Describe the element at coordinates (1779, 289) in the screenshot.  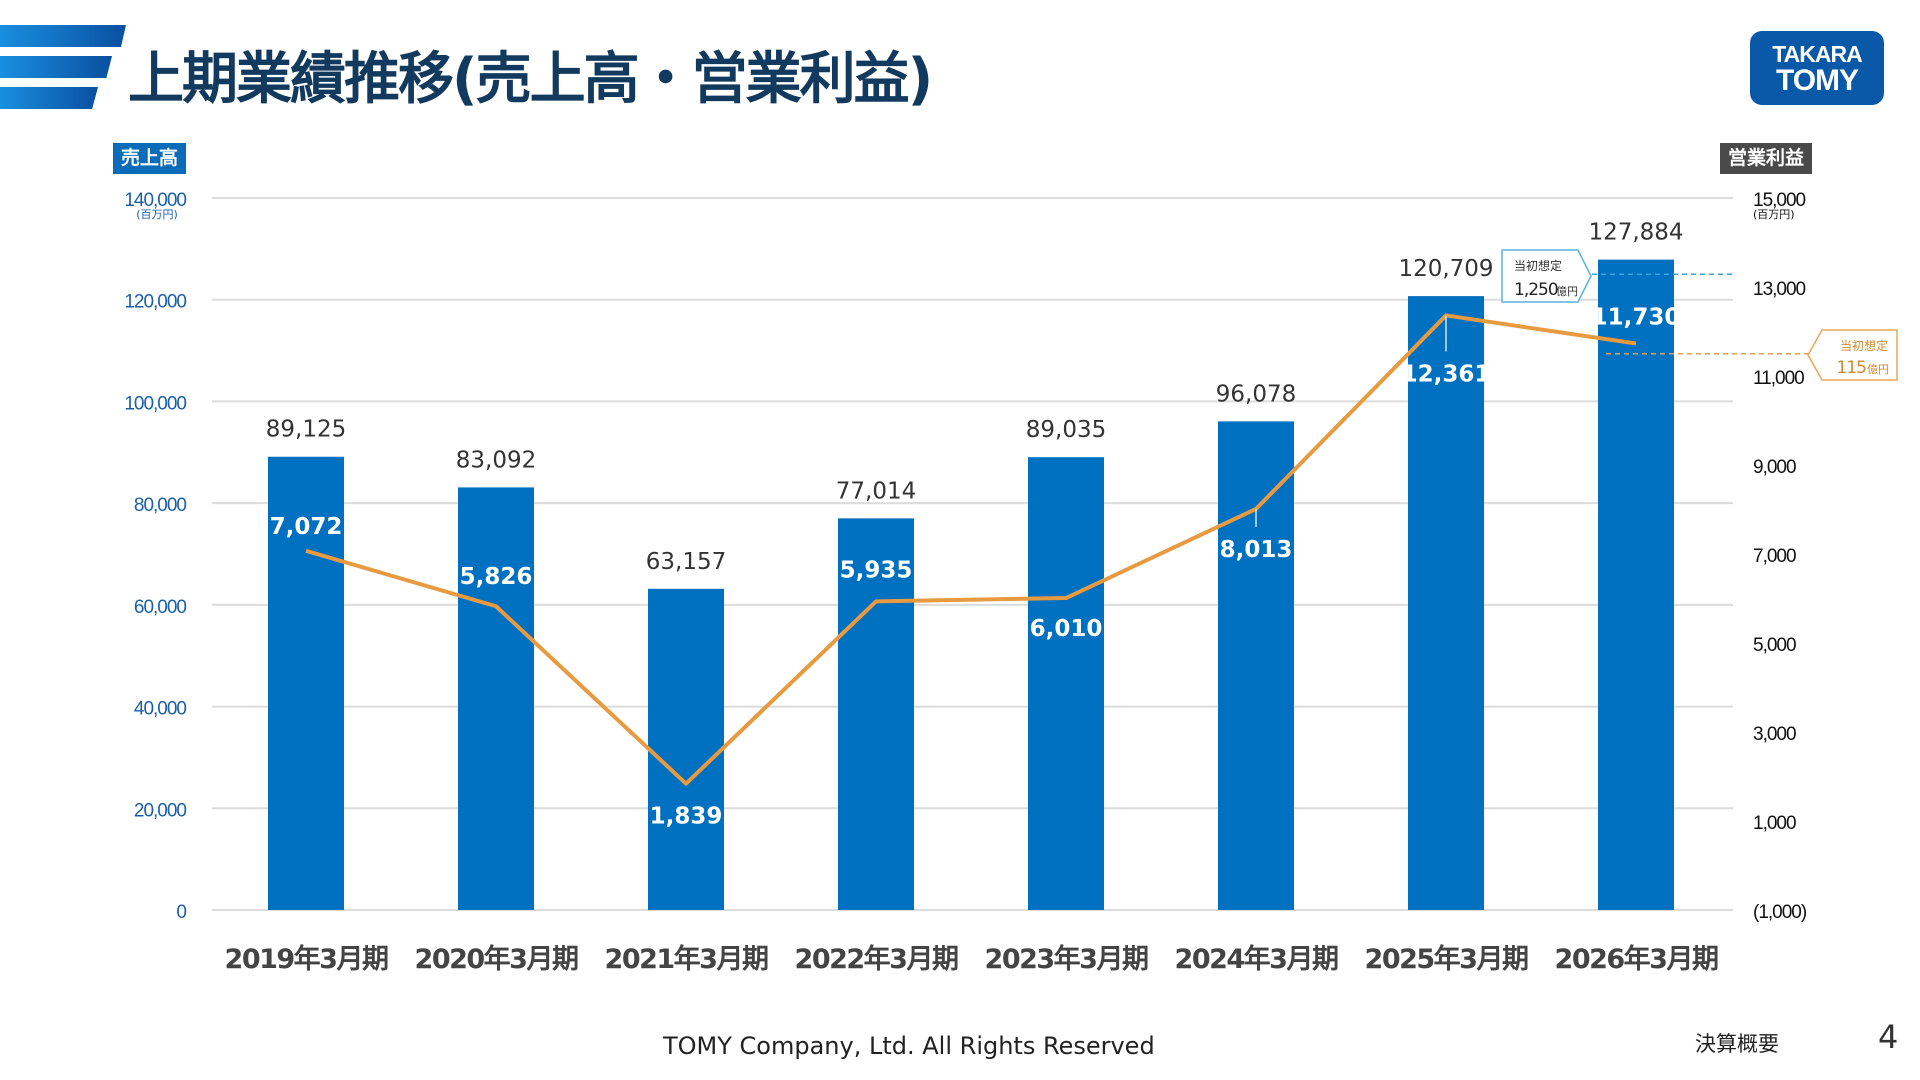
I see `right-tick-label: 13,000` at that location.